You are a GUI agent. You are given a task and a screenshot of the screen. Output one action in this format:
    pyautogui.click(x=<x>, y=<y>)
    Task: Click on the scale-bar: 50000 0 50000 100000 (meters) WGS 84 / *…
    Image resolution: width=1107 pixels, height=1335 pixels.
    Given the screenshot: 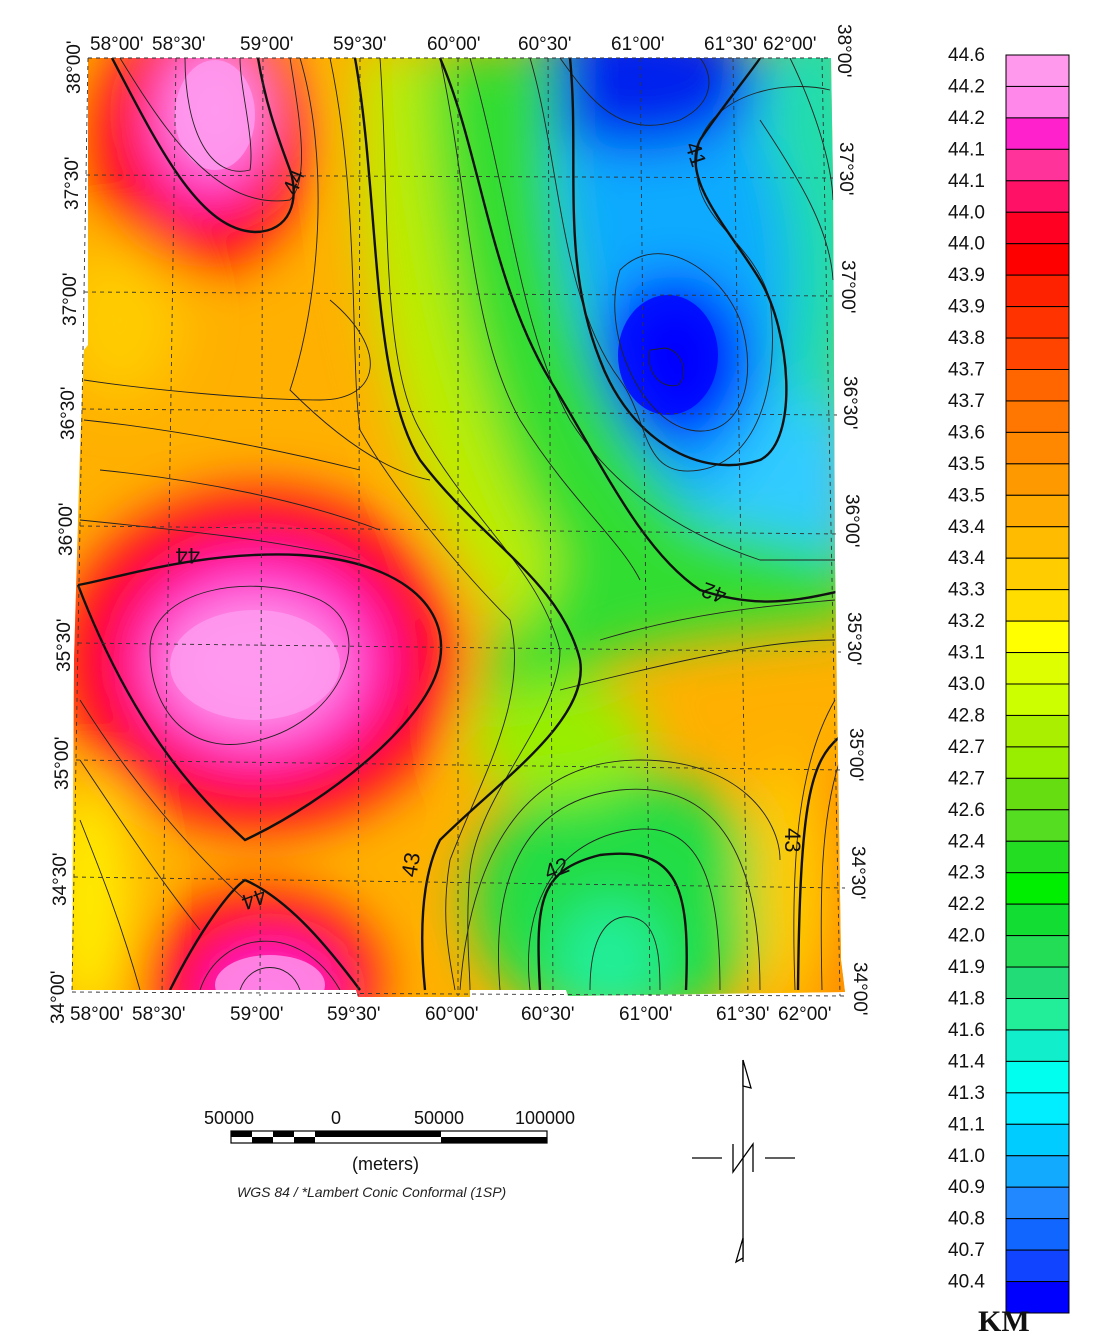 What is the action you would take?
    pyautogui.click(x=389, y=1154)
    